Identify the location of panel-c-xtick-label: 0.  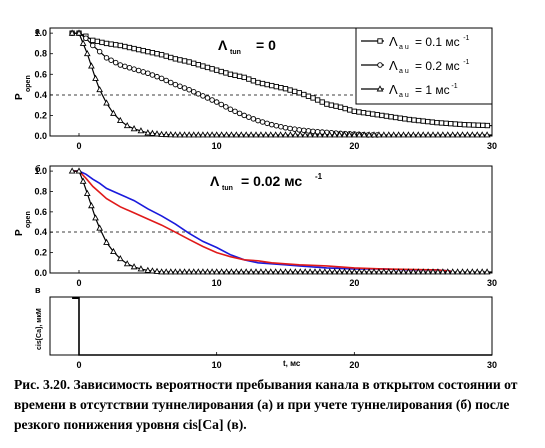
(78, 365).